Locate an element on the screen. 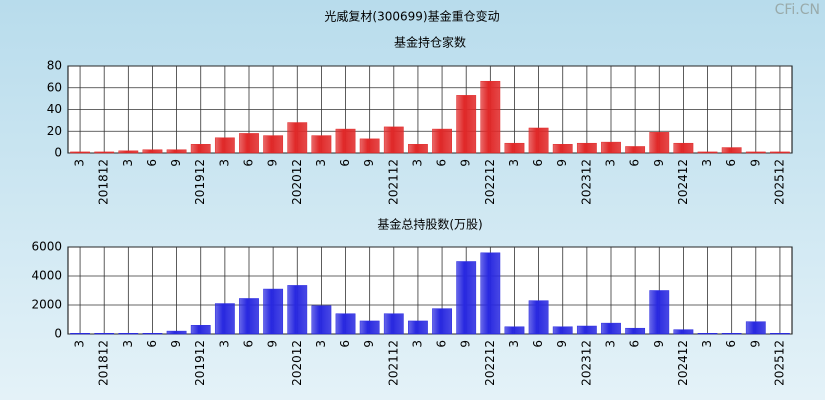  watermark: CFi.CN is located at coordinates (797, 10).